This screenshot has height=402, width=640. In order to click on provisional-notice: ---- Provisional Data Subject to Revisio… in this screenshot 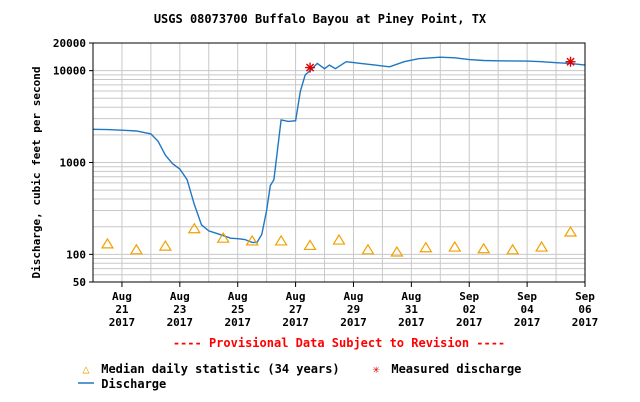, I will do `click(339, 343)`.